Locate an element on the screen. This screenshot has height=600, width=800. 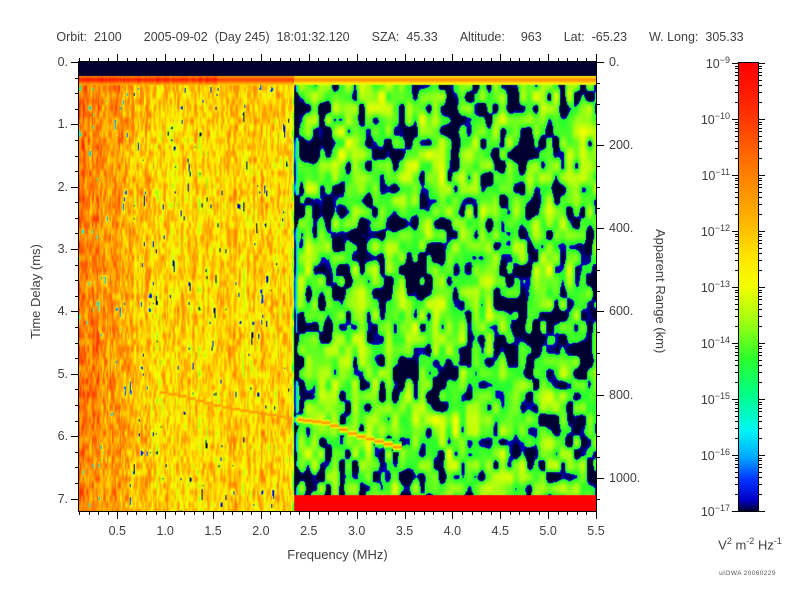
y-axis-left-tick-label: 0. is located at coordinates (62, 62).